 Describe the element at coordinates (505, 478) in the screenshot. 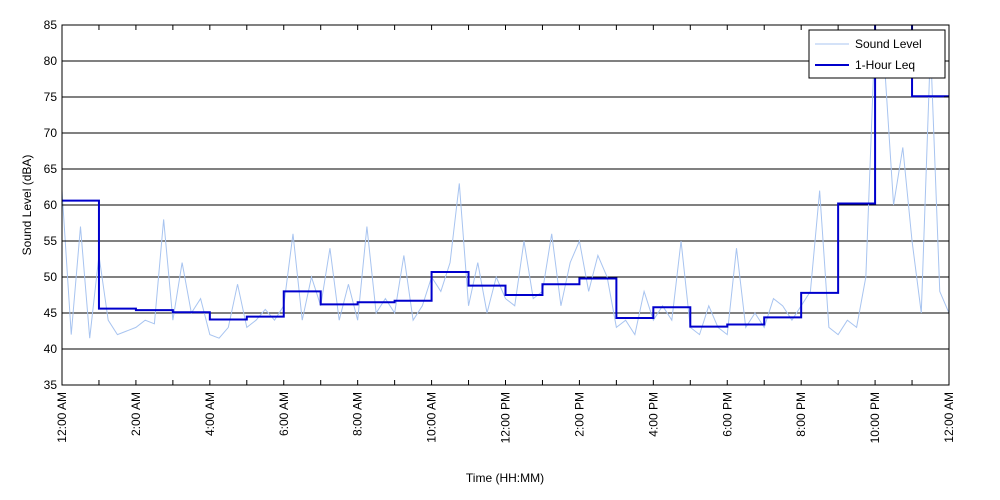

I see `x-axis-label: Time (HH:MM)` at that location.